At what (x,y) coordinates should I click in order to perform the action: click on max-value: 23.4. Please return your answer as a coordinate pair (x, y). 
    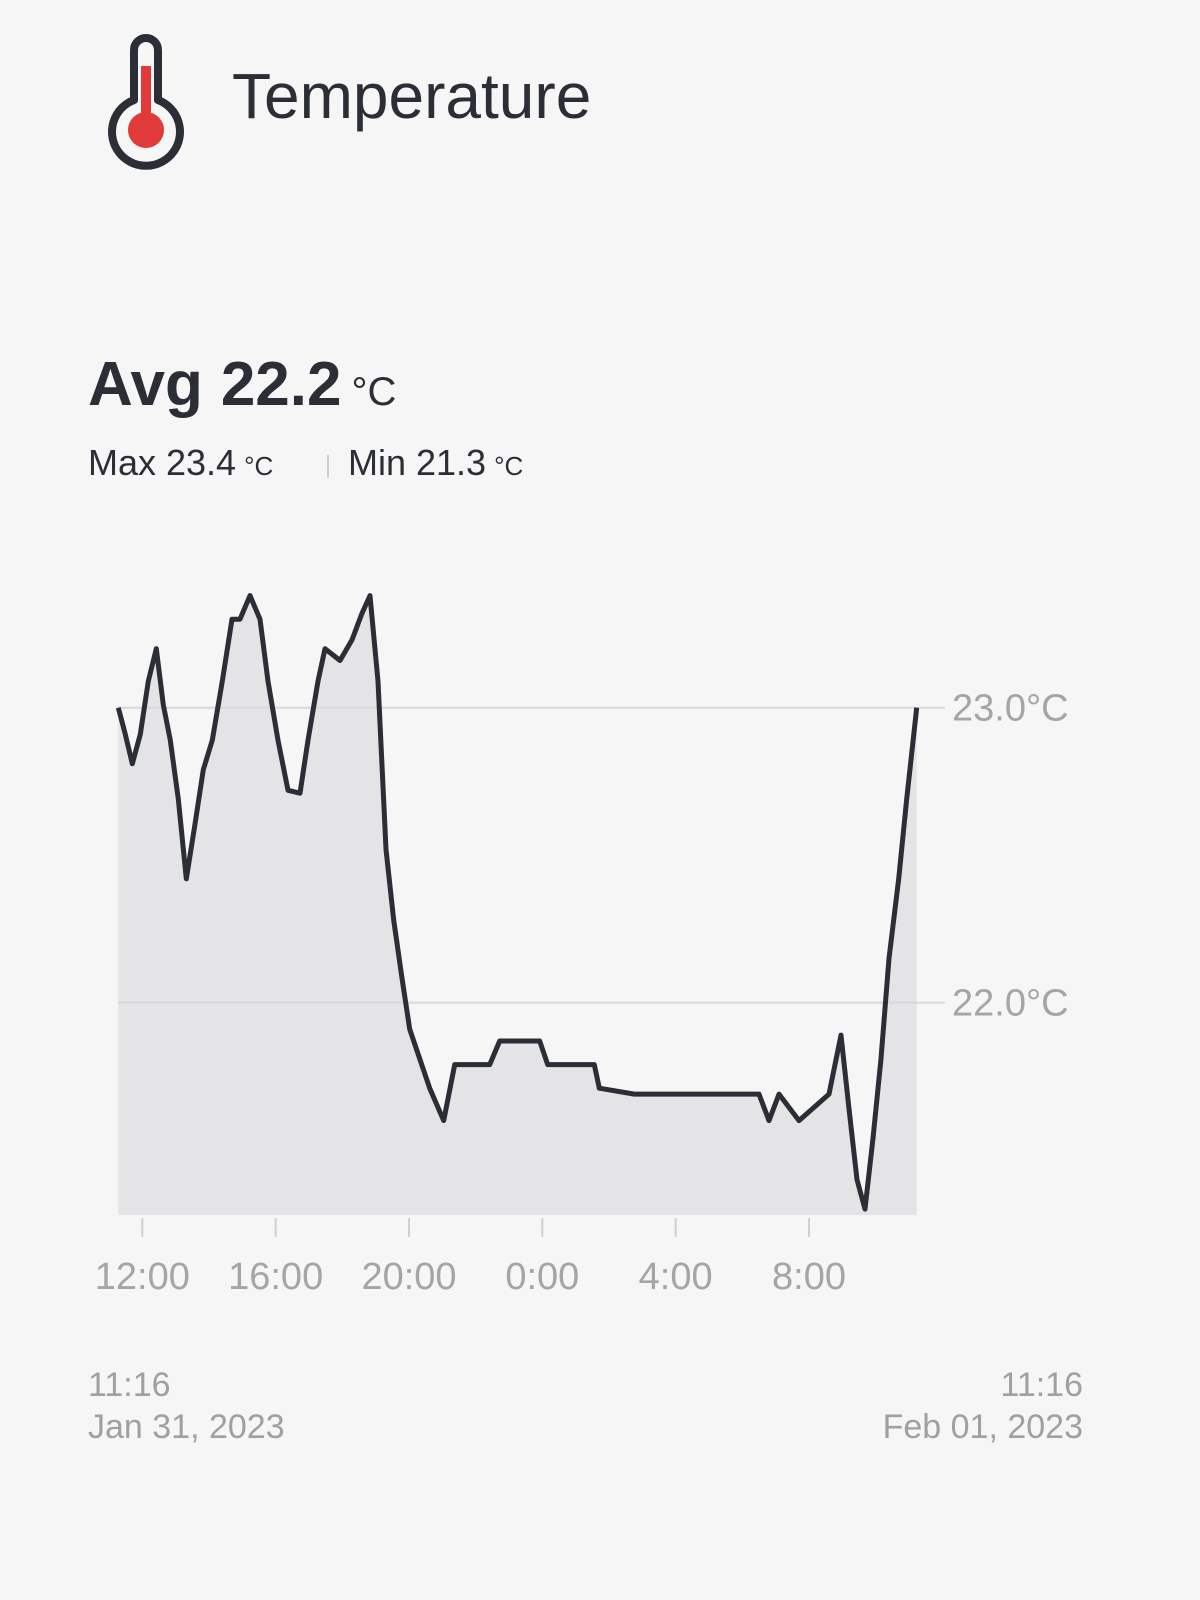
    Looking at the image, I should click on (201, 462).